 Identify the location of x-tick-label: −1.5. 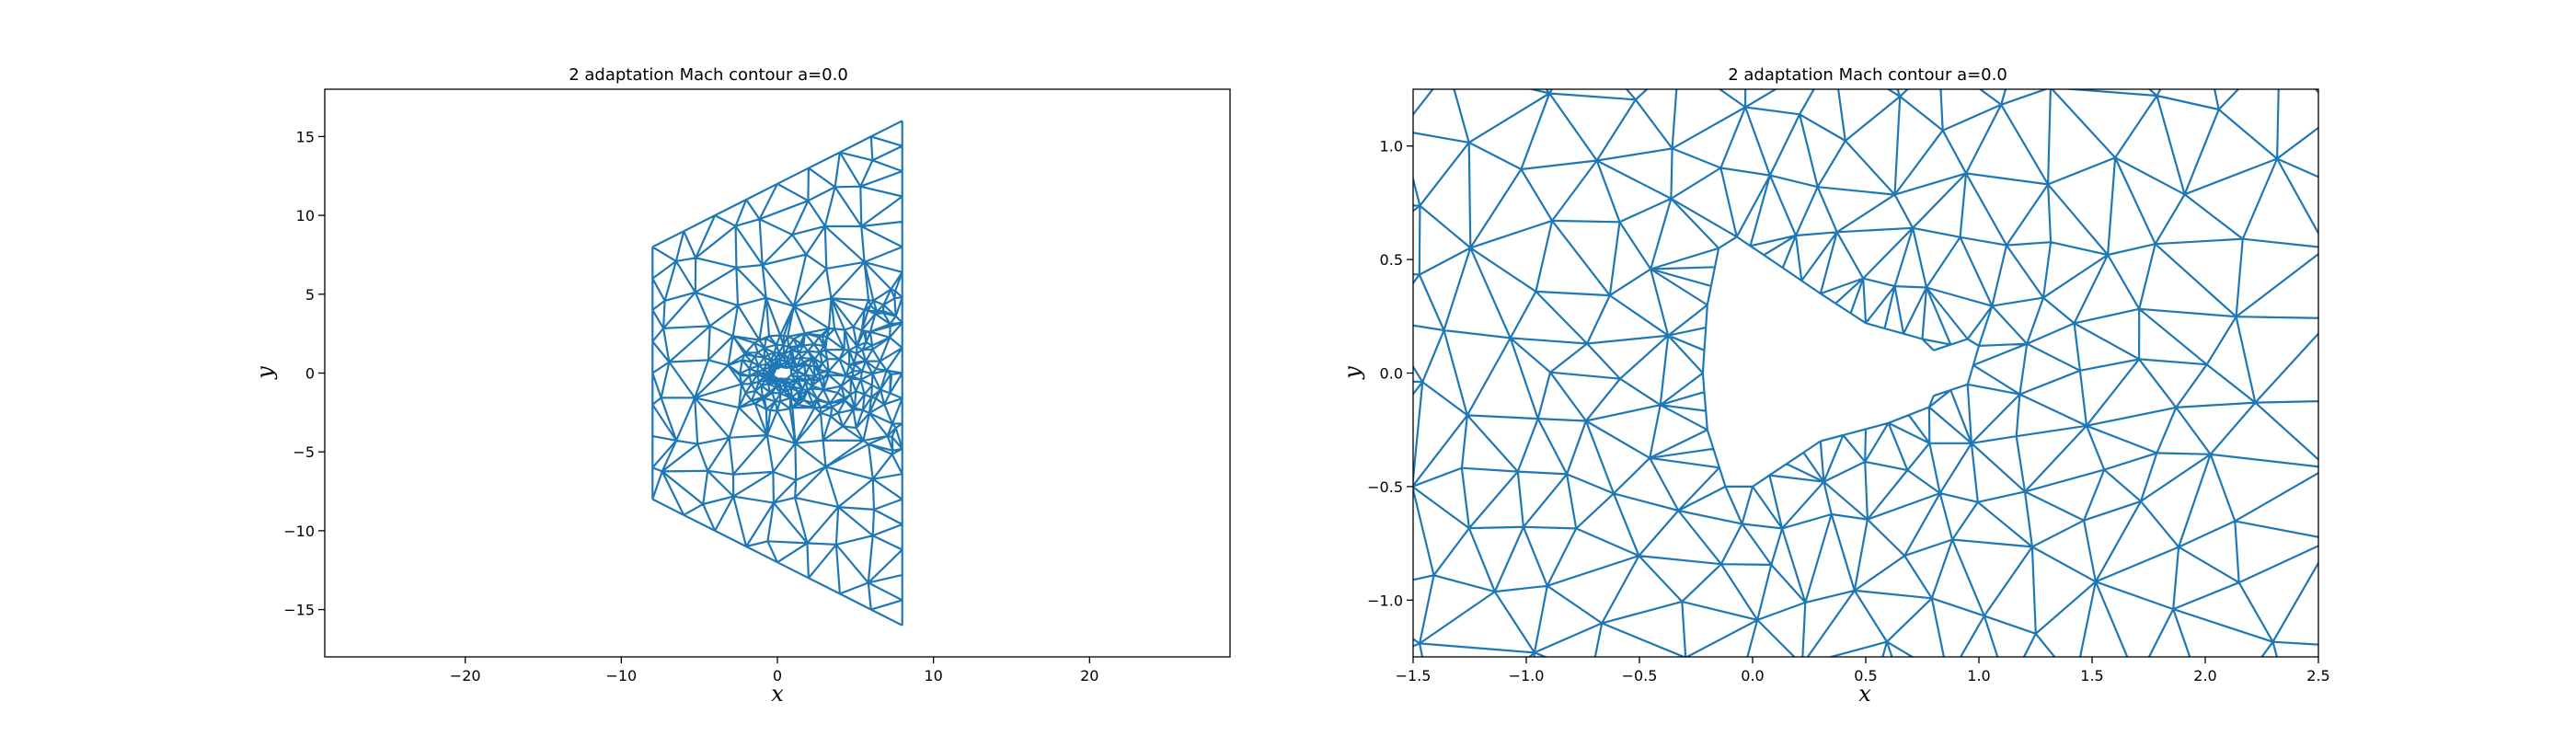
(1414, 675).